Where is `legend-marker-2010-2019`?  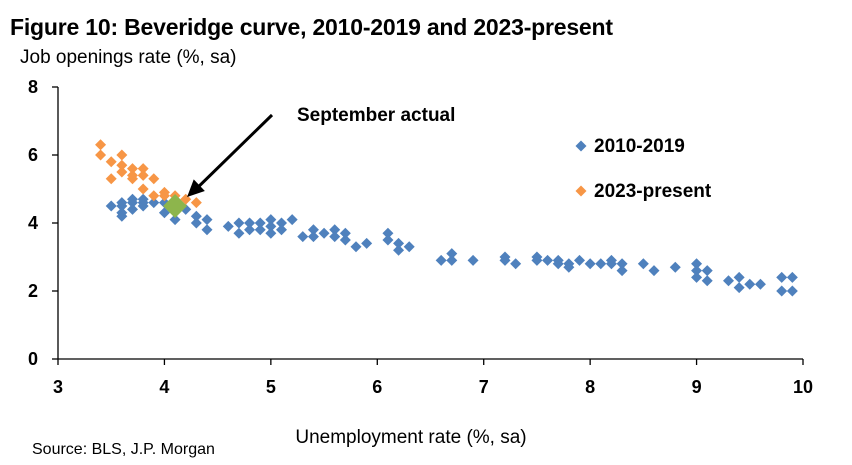 legend-marker-2010-2019 is located at coordinates (581, 146).